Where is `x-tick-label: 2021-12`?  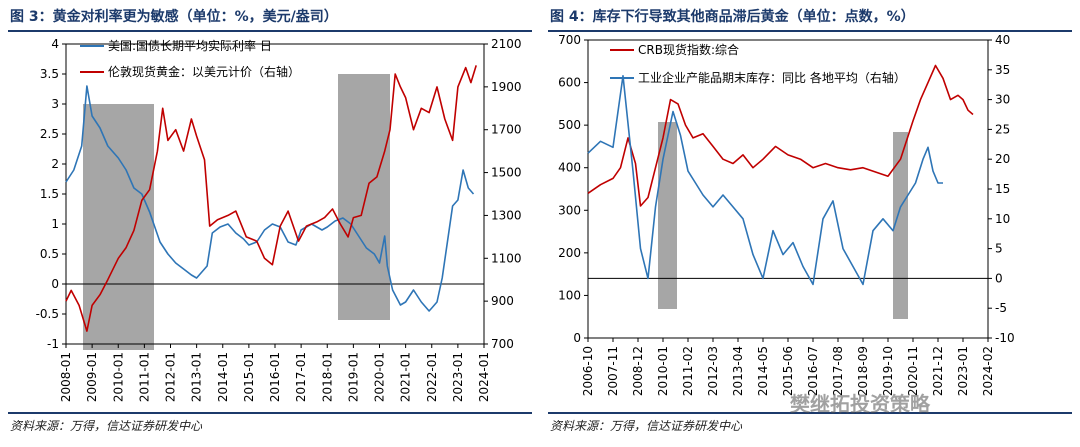
x-tick-label: 2021-12 is located at coordinates (938, 371).